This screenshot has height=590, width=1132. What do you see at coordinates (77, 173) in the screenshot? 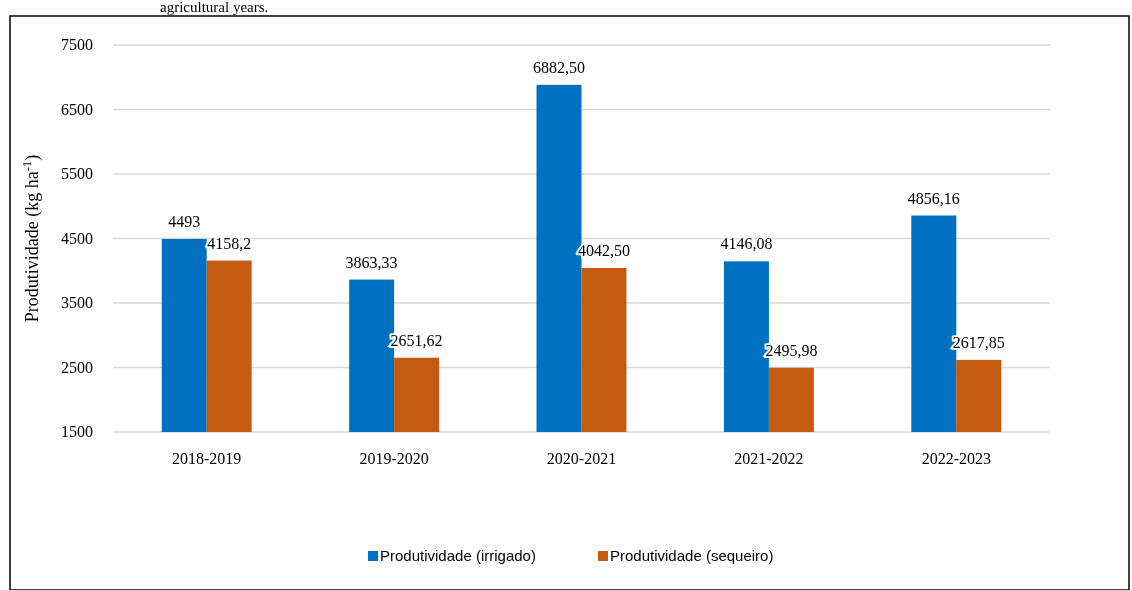
I see `y-tick-label: 5500` at bounding box center [77, 173].